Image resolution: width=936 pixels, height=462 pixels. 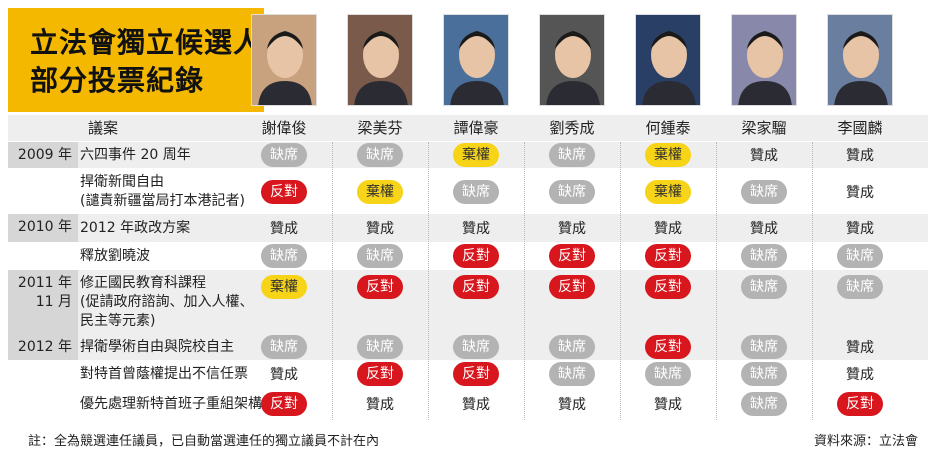 I want to click on member-name-header: 譚偉豪, so click(x=476, y=128).